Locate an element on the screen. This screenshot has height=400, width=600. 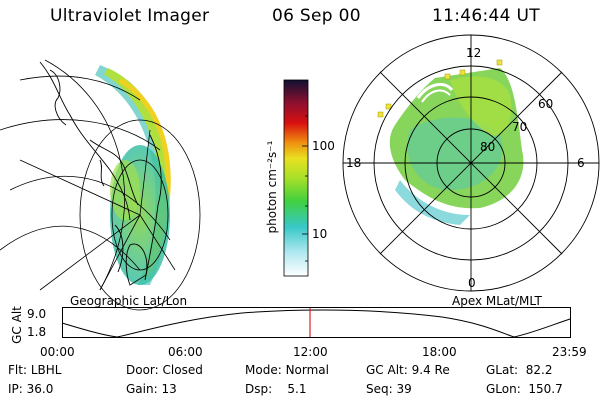
colorbar-unit-label: photon cm⁻²s⁻¹ is located at coordinates (272, 187).